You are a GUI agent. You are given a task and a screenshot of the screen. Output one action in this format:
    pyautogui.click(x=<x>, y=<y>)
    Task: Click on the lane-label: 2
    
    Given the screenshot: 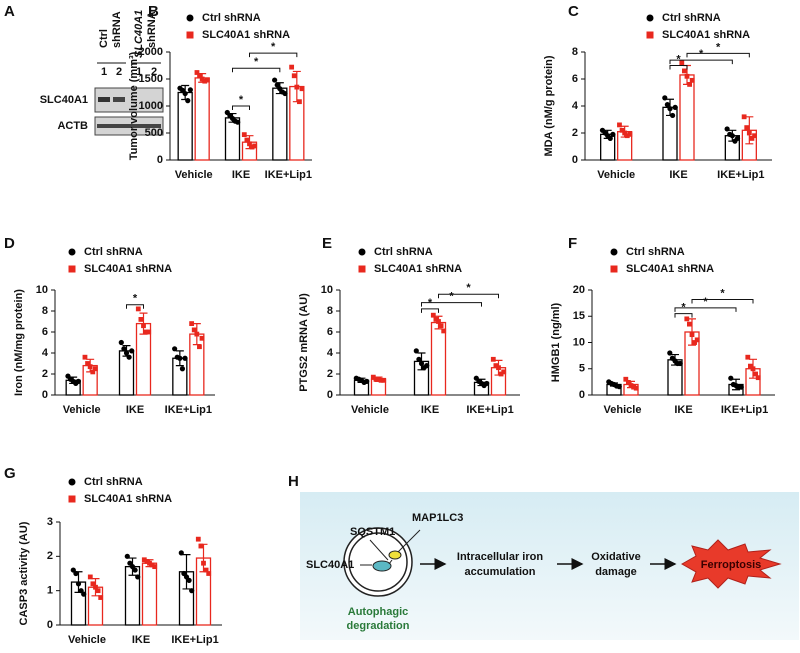 What is the action you would take?
    pyautogui.click(x=119, y=72)
    